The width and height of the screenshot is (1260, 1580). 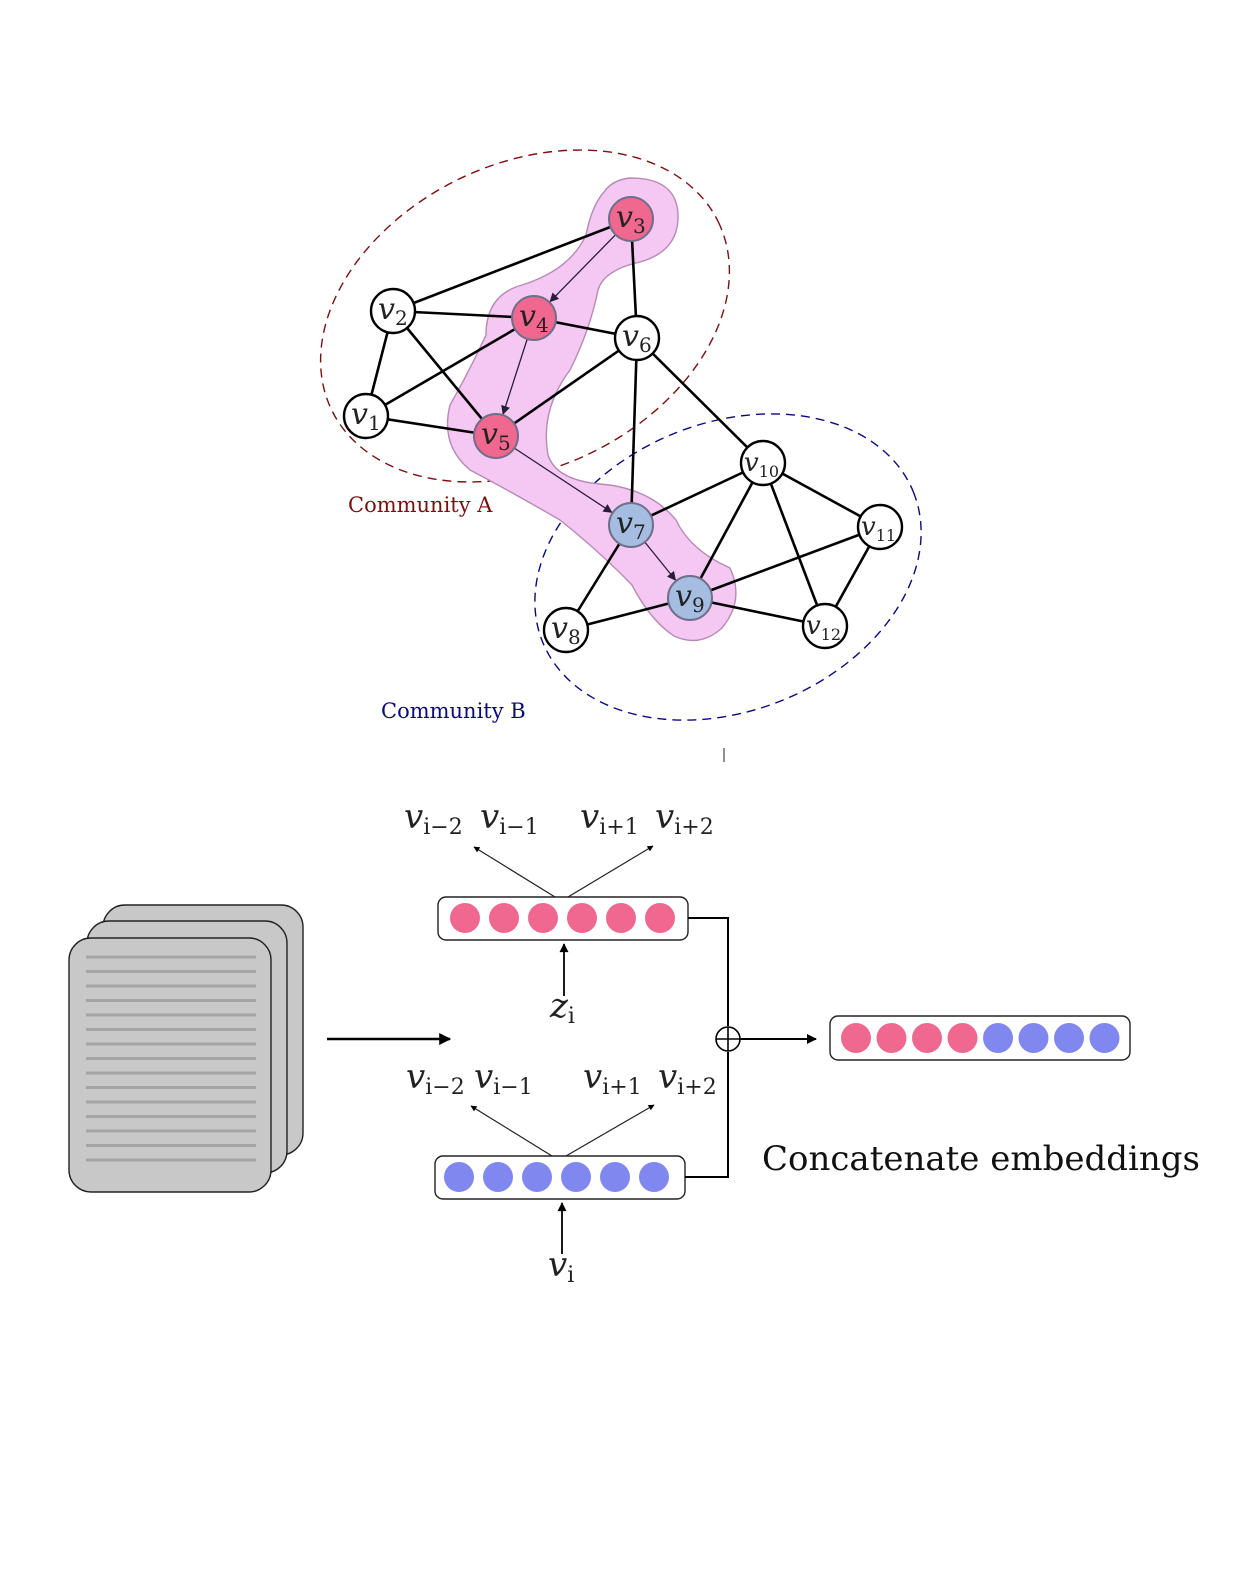 What do you see at coordinates (728, 1039) in the screenshot?
I see `concat-operator` at bounding box center [728, 1039].